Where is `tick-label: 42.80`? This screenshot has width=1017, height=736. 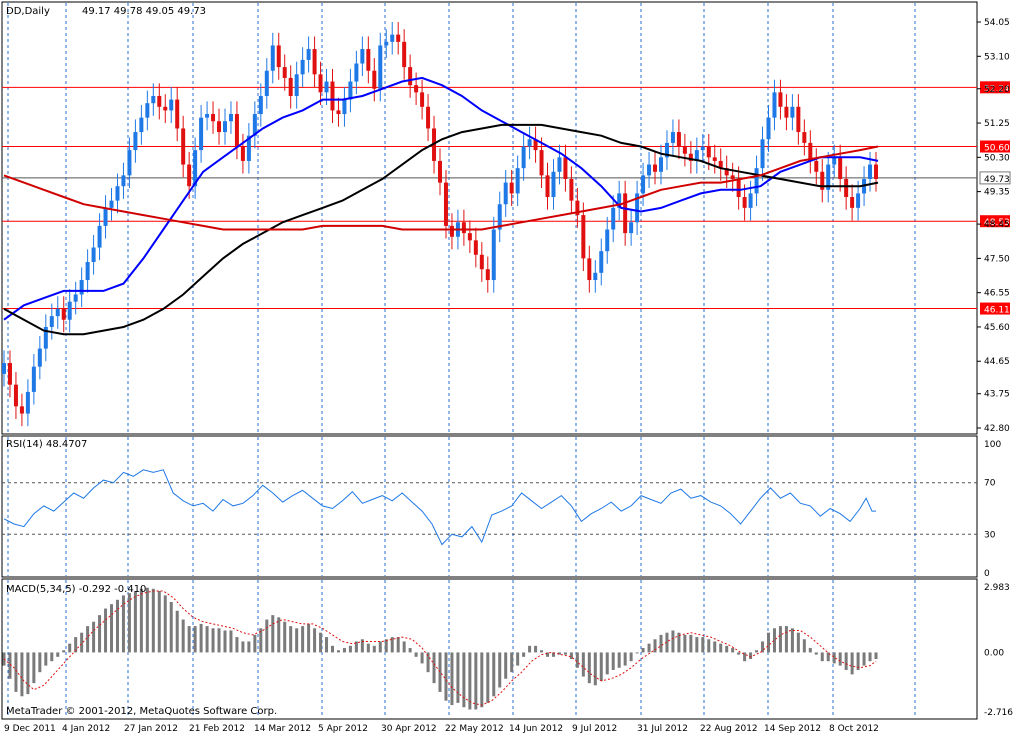 tick-label: 42.80 is located at coordinates (997, 429).